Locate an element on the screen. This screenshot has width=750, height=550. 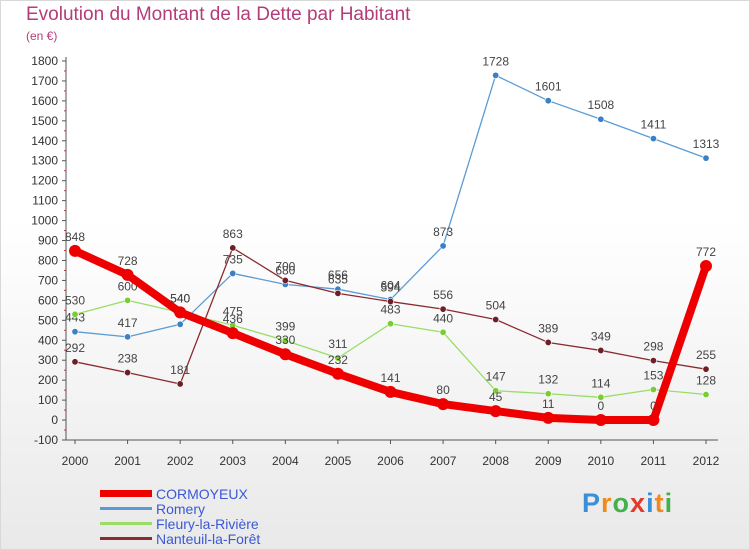
data-label-nanteuil-la-for-t: 238 is located at coordinates (128, 359).